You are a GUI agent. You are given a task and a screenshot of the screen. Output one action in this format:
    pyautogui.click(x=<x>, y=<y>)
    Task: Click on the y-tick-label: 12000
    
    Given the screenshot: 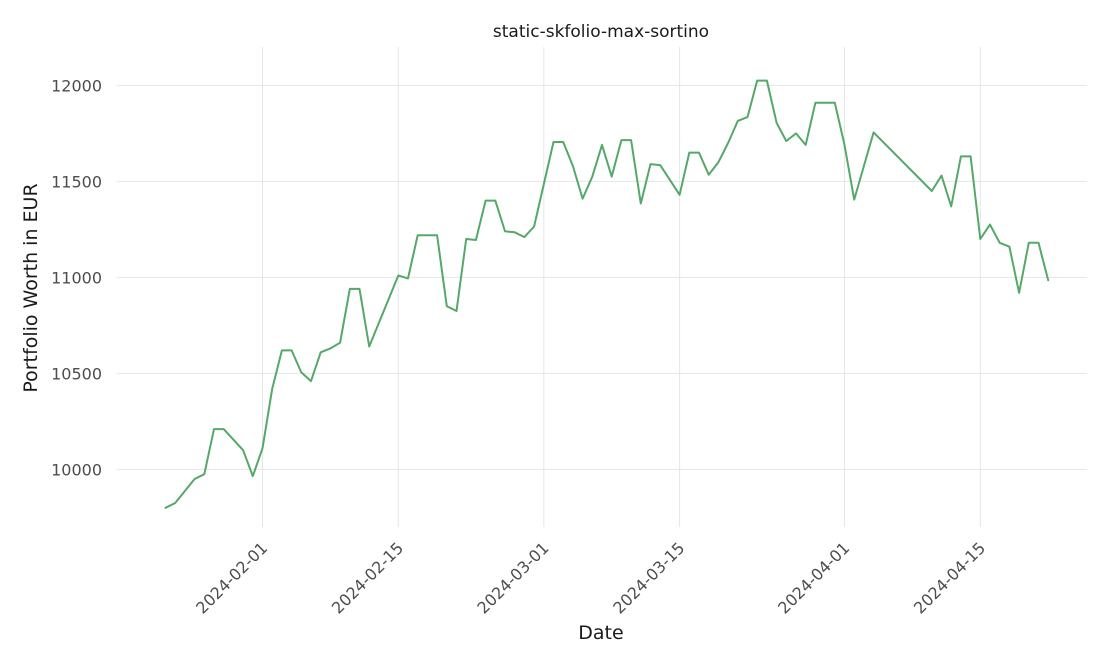 What is the action you would take?
    pyautogui.click(x=76, y=85)
    